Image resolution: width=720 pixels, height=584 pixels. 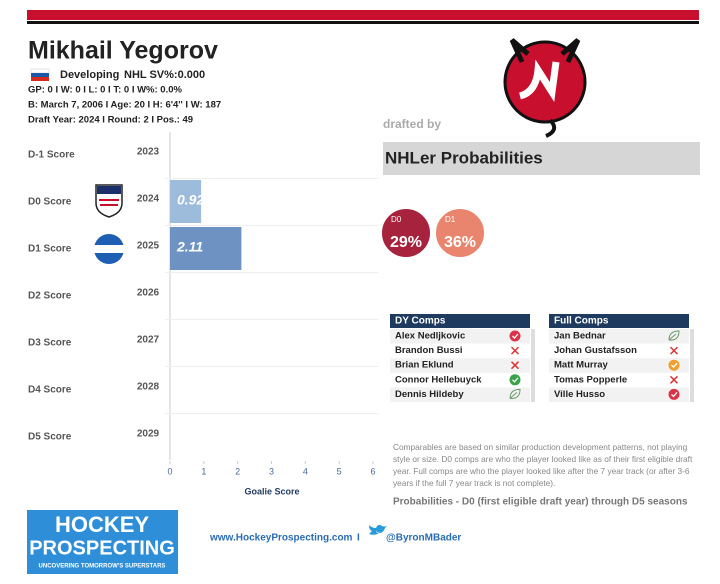 What do you see at coordinates (237, 471) in the screenshot?
I see `x-tick-label: 2` at bounding box center [237, 471].